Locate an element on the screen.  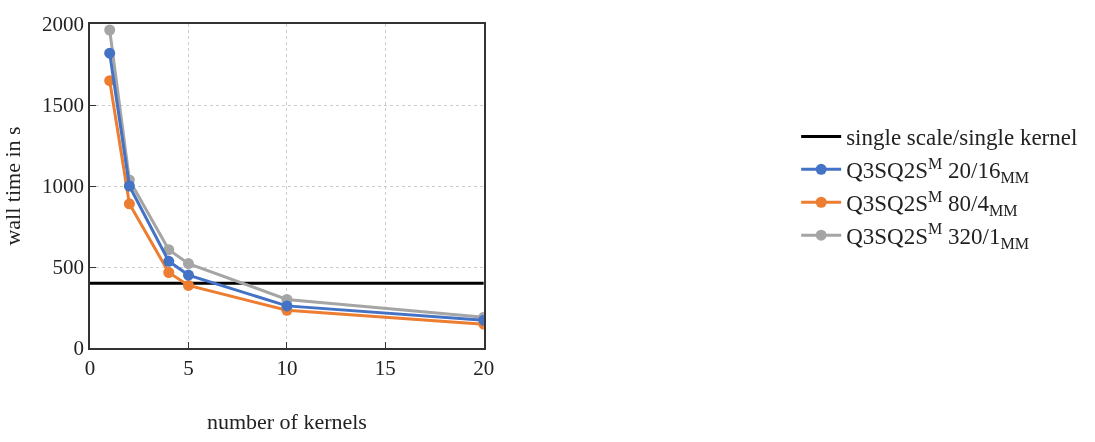
legend-label: Q3SQ2S$^{M}$ 80/4$_{MM}$ is located at coordinates (932, 203).